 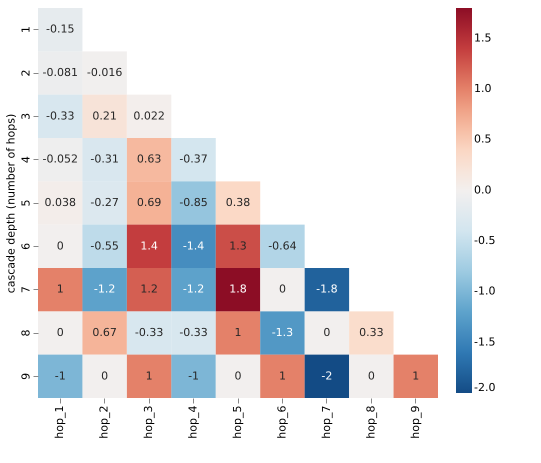 I want to click on data-label: -0.85, so click(x=193, y=202).